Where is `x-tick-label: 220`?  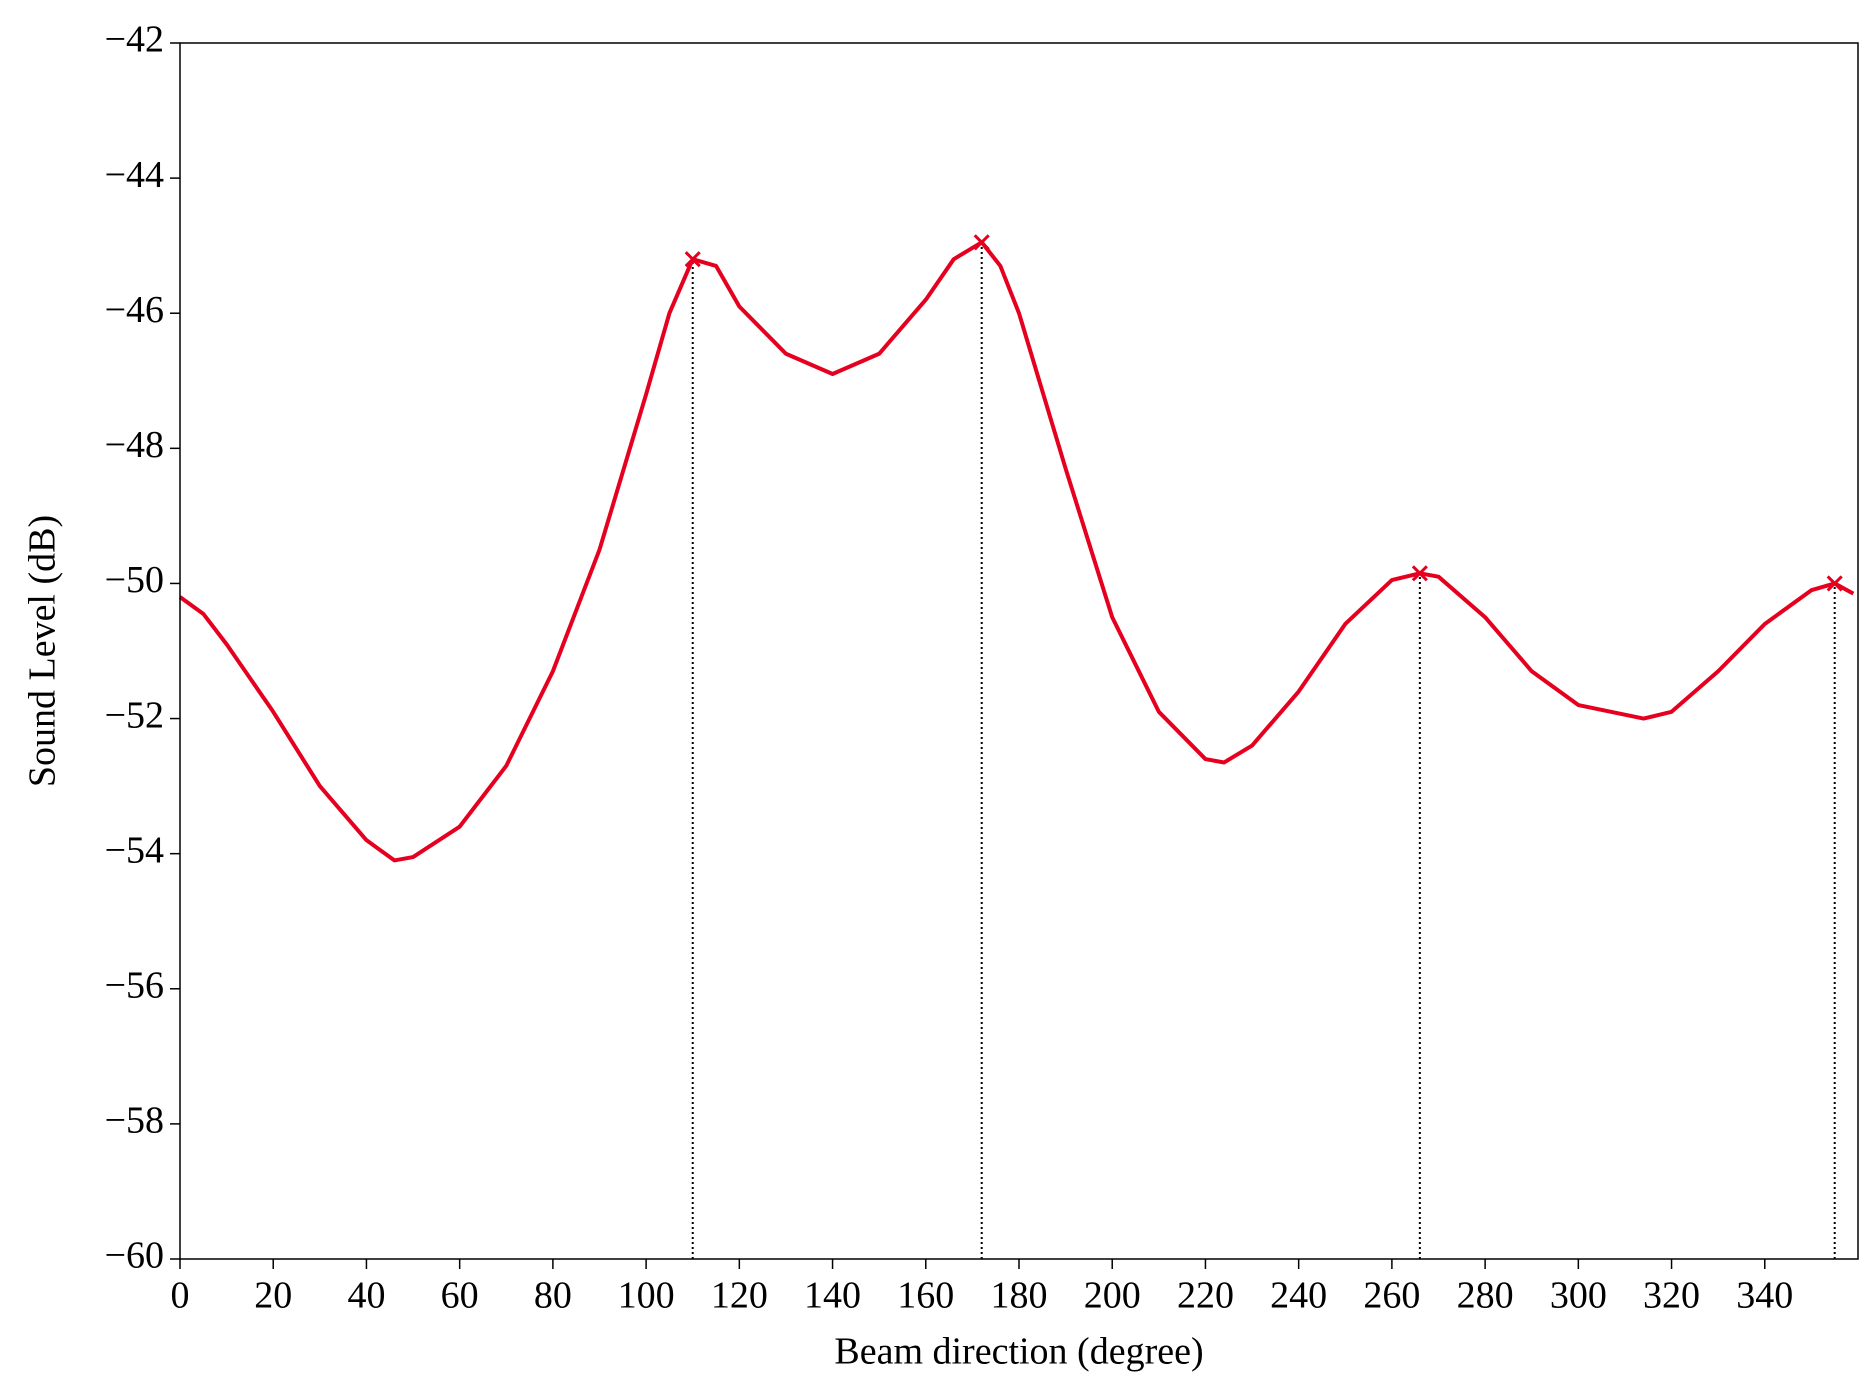
x-tick-label: 220 is located at coordinates (1205, 1296).